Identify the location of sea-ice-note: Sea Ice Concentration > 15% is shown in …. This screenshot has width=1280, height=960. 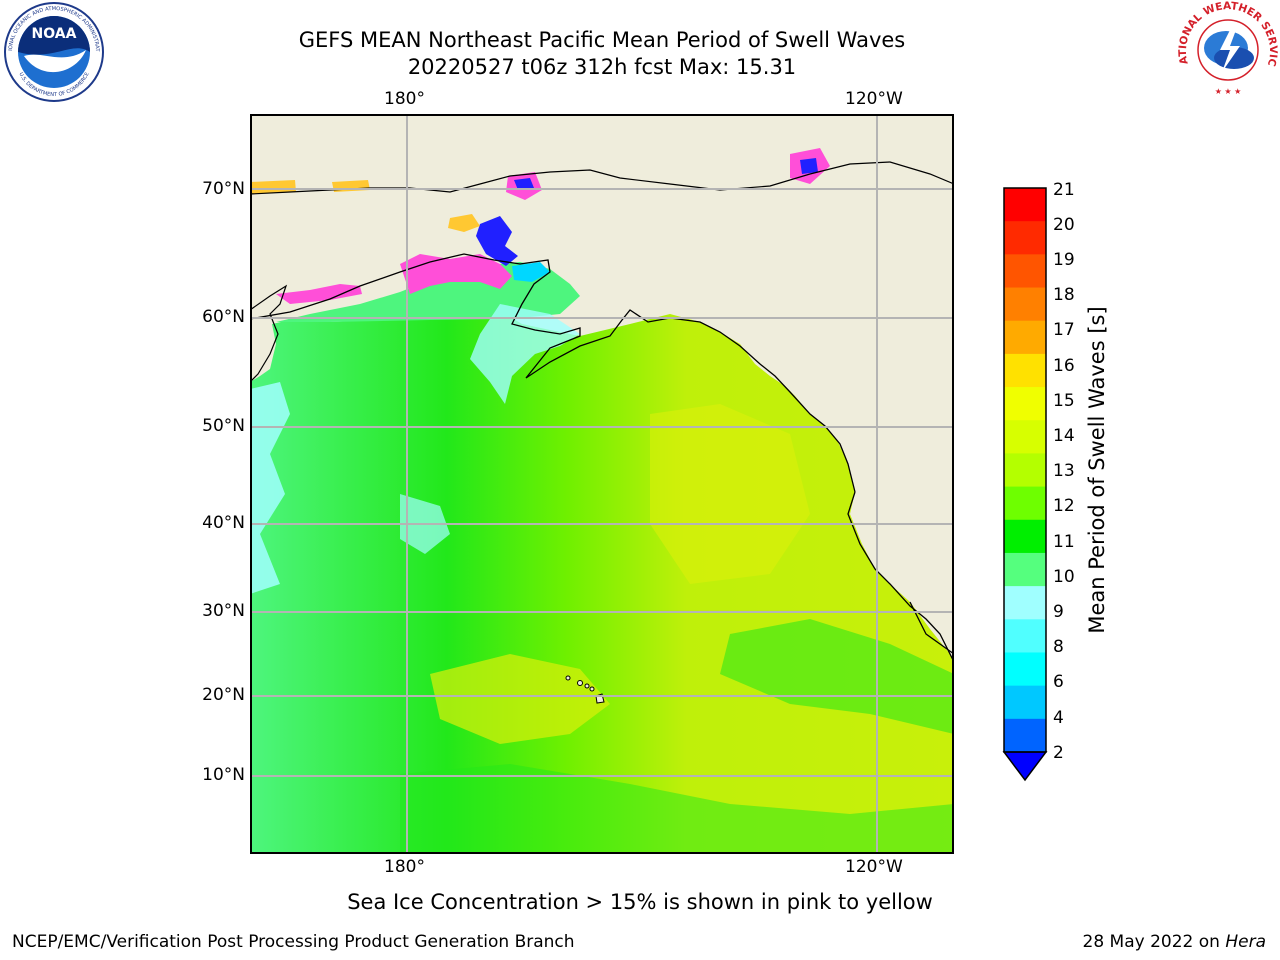
(640, 902).